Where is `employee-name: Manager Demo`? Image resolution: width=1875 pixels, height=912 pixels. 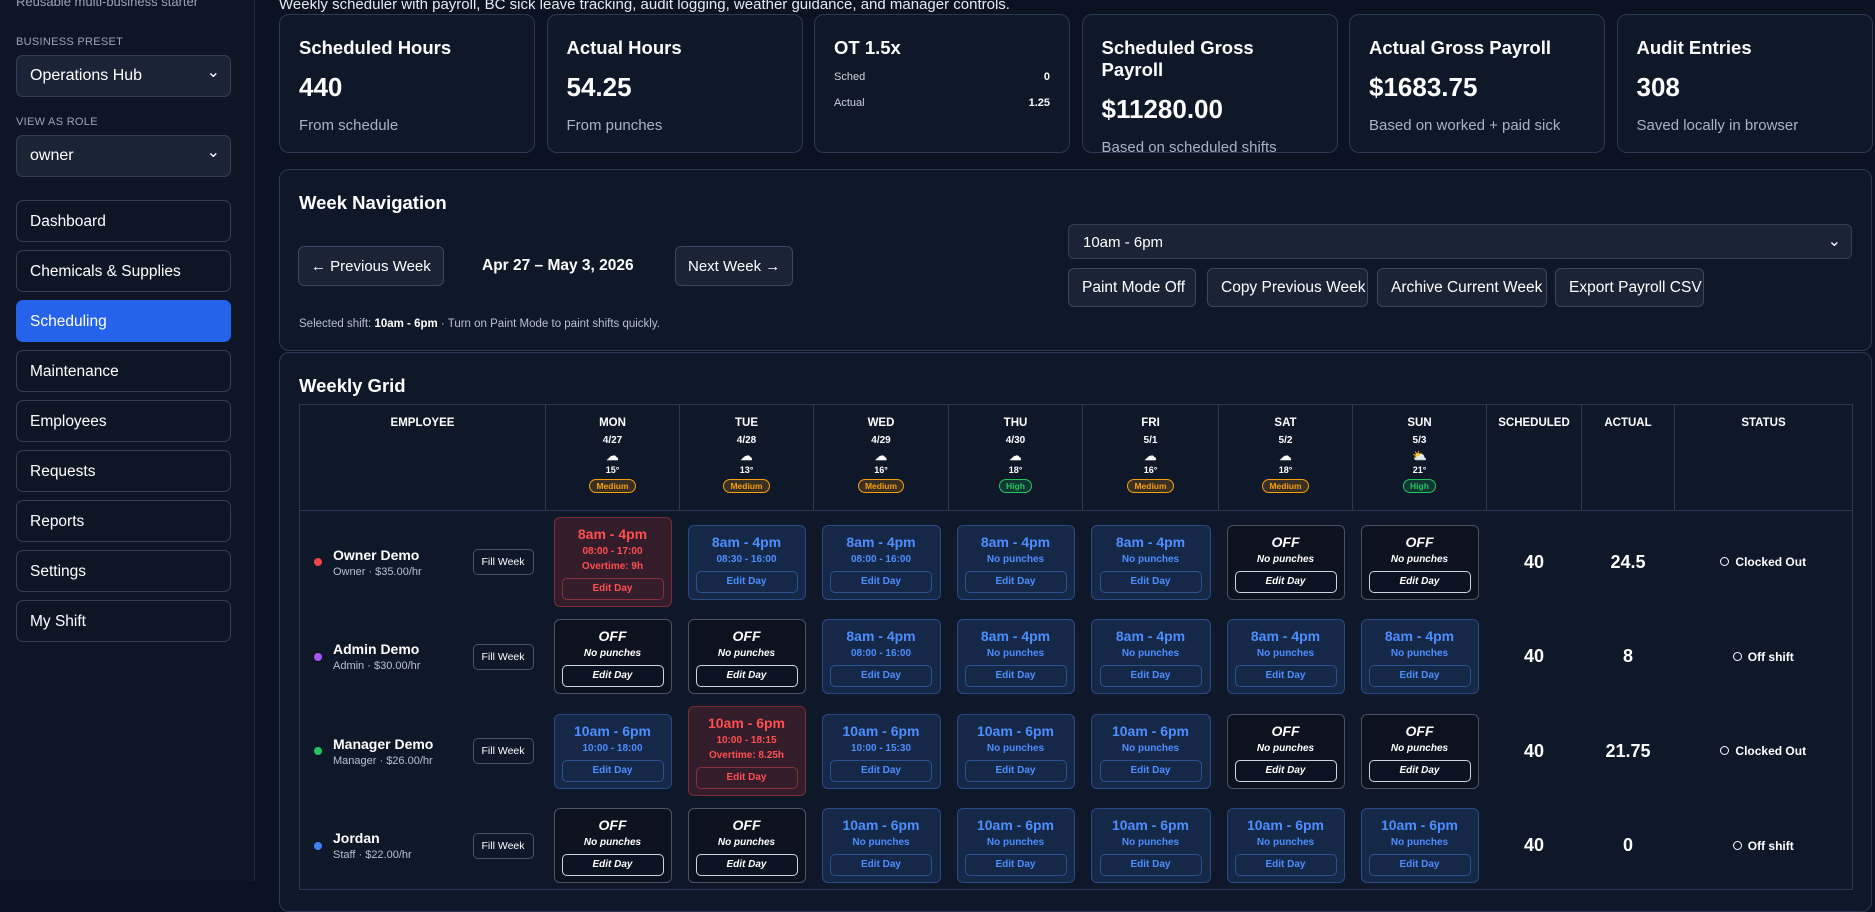 employee-name: Manager Demo is located at coordinates (383, 743).